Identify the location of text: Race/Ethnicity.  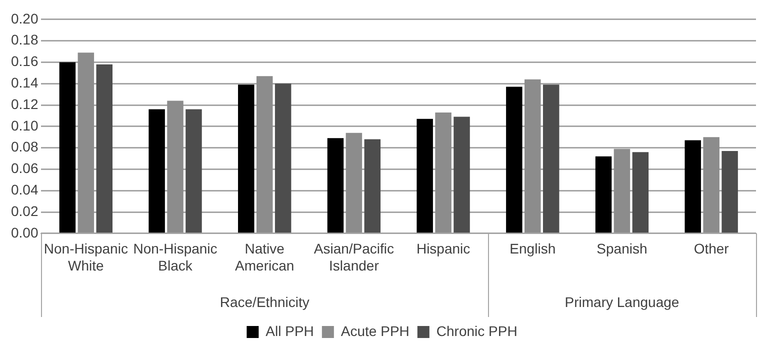
(265, 302).